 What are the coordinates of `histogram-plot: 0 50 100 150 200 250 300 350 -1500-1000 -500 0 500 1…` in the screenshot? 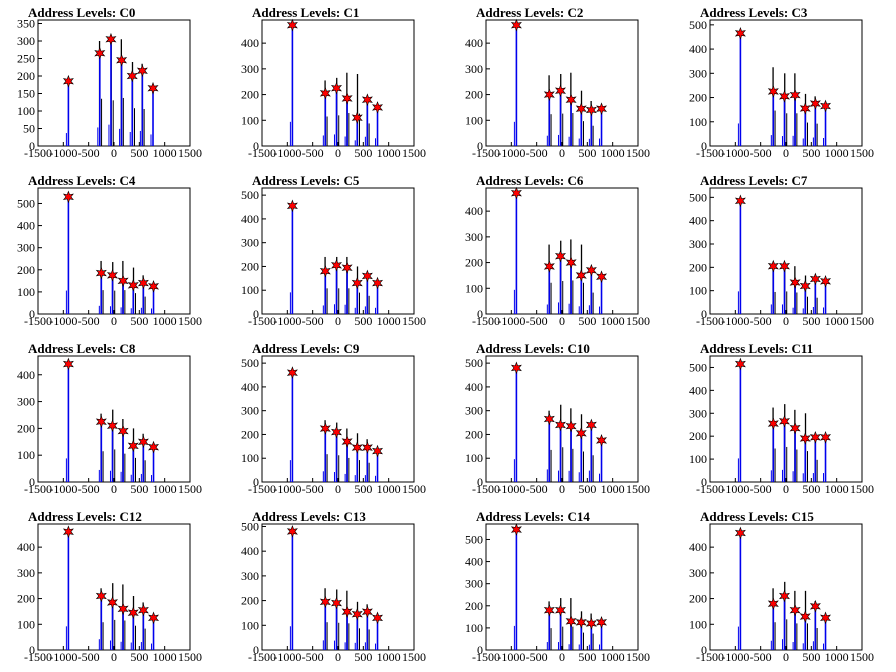 It's located at (109, 89).